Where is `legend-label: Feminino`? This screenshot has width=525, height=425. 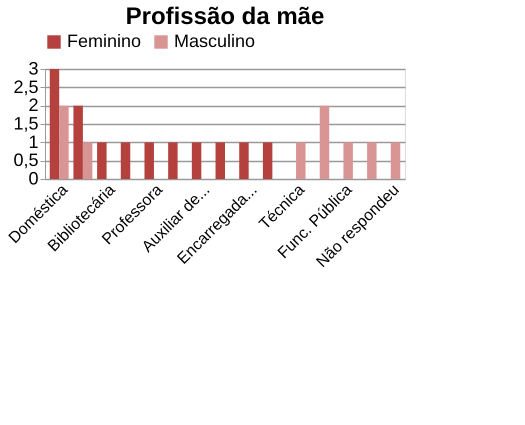
legend-label: Feminino is located at coordinates (104, 41).